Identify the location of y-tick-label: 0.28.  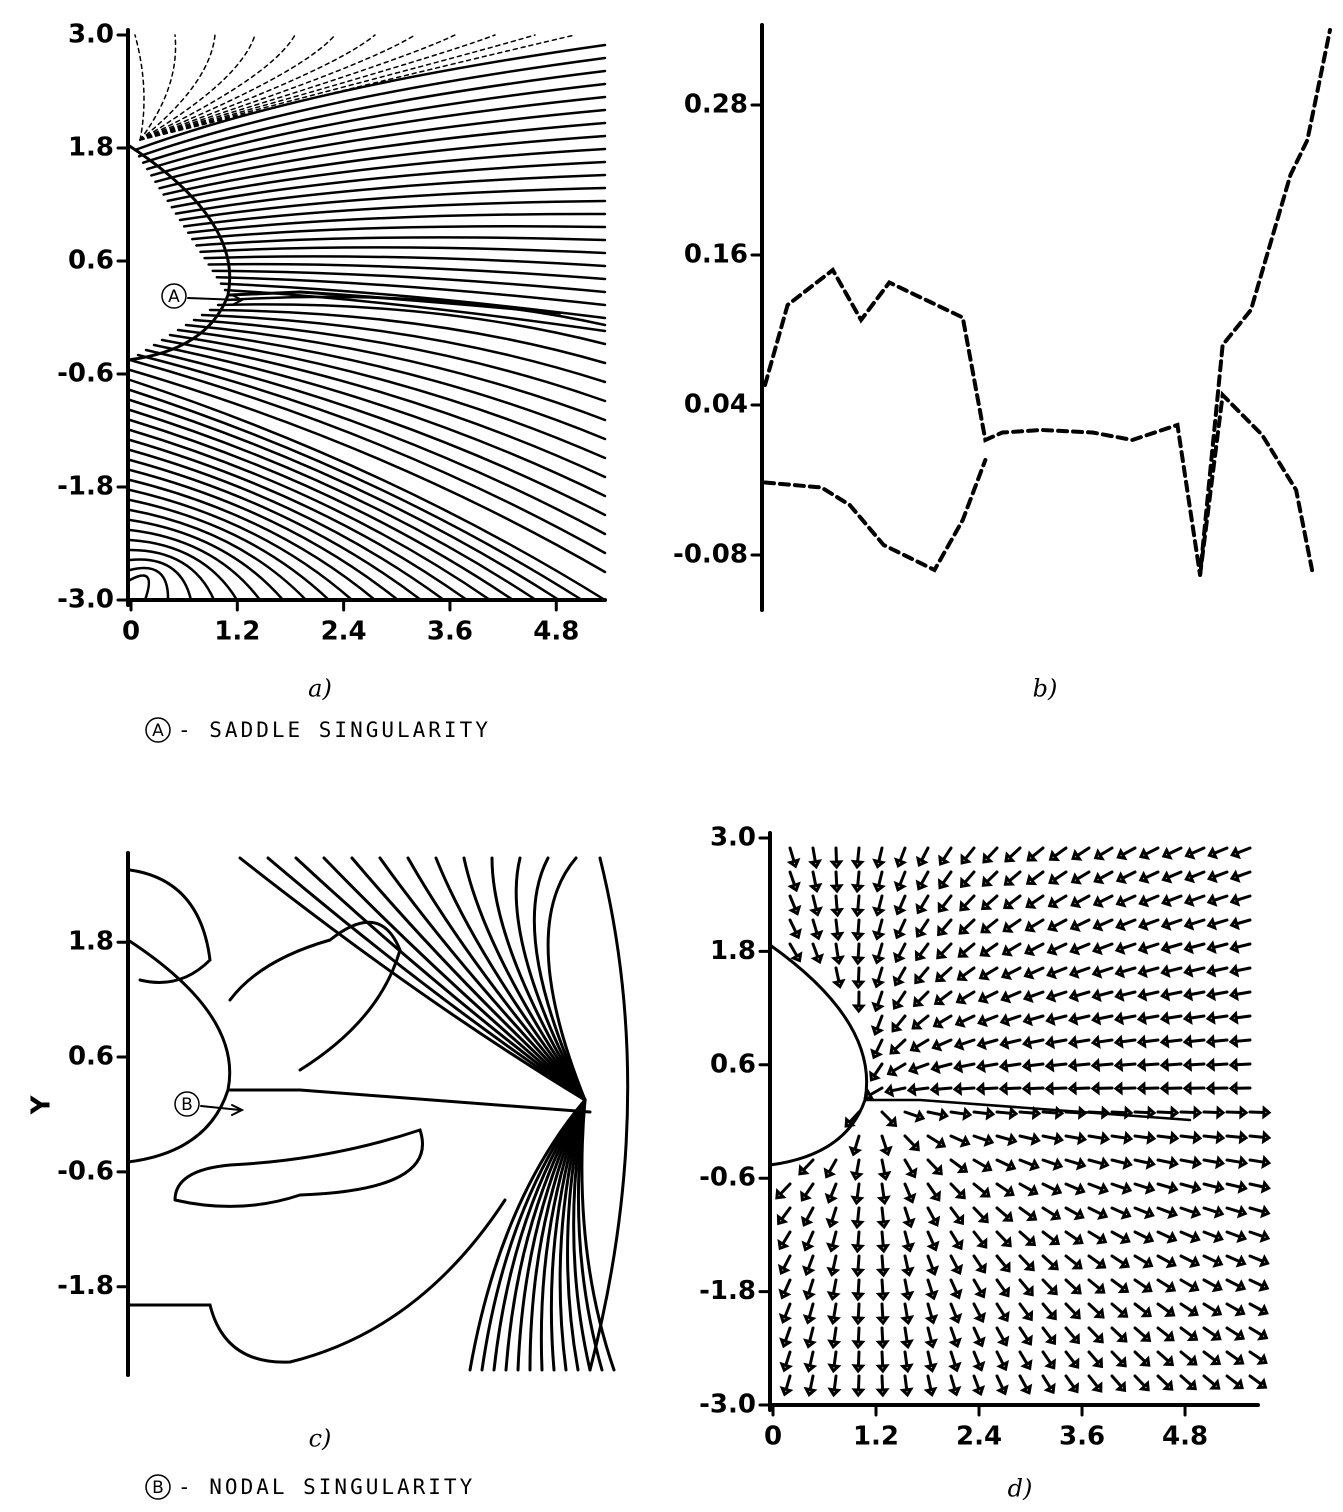
(716, 105).